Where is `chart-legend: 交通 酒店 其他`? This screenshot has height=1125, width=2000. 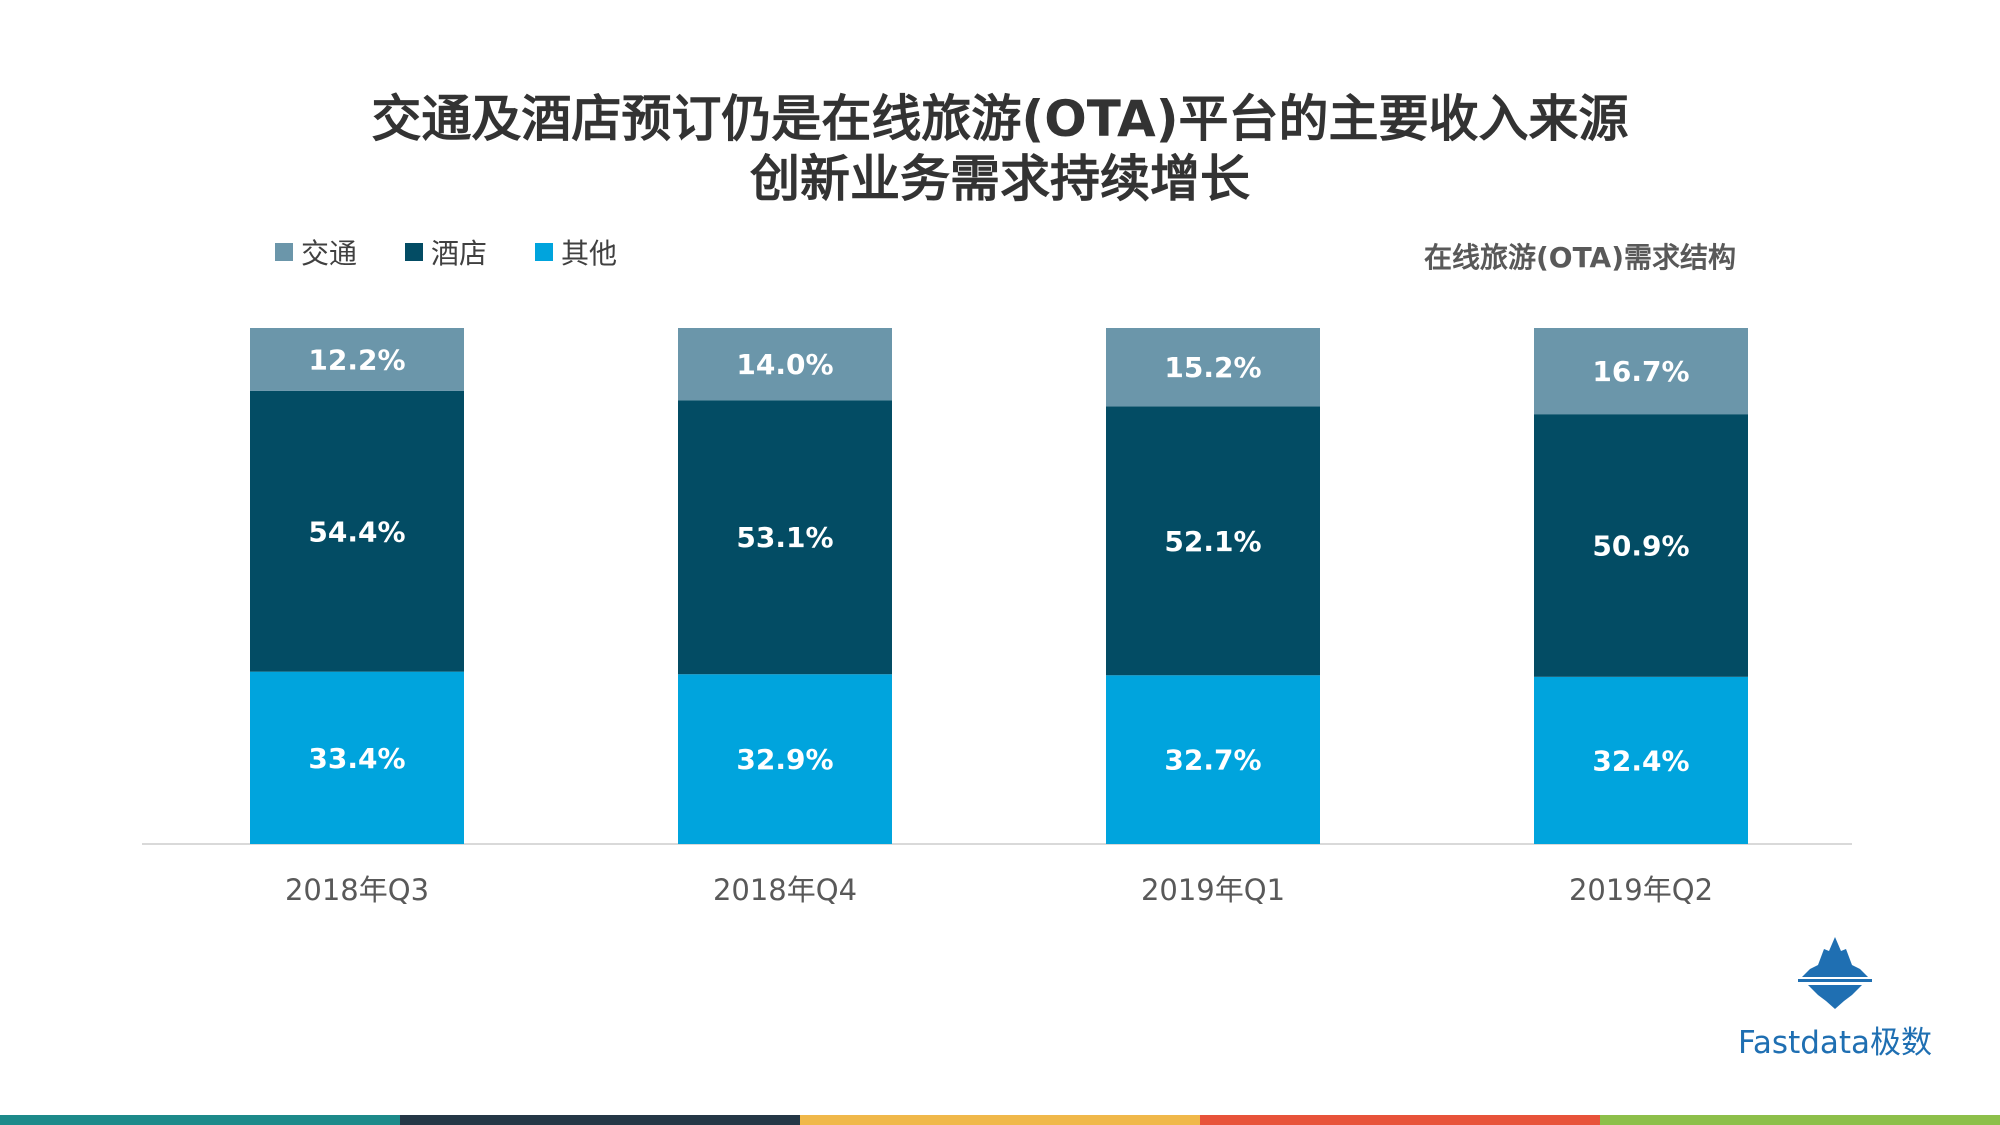 chart-legend: 交通 酒店 其他 is located at coordinates (446, 252).